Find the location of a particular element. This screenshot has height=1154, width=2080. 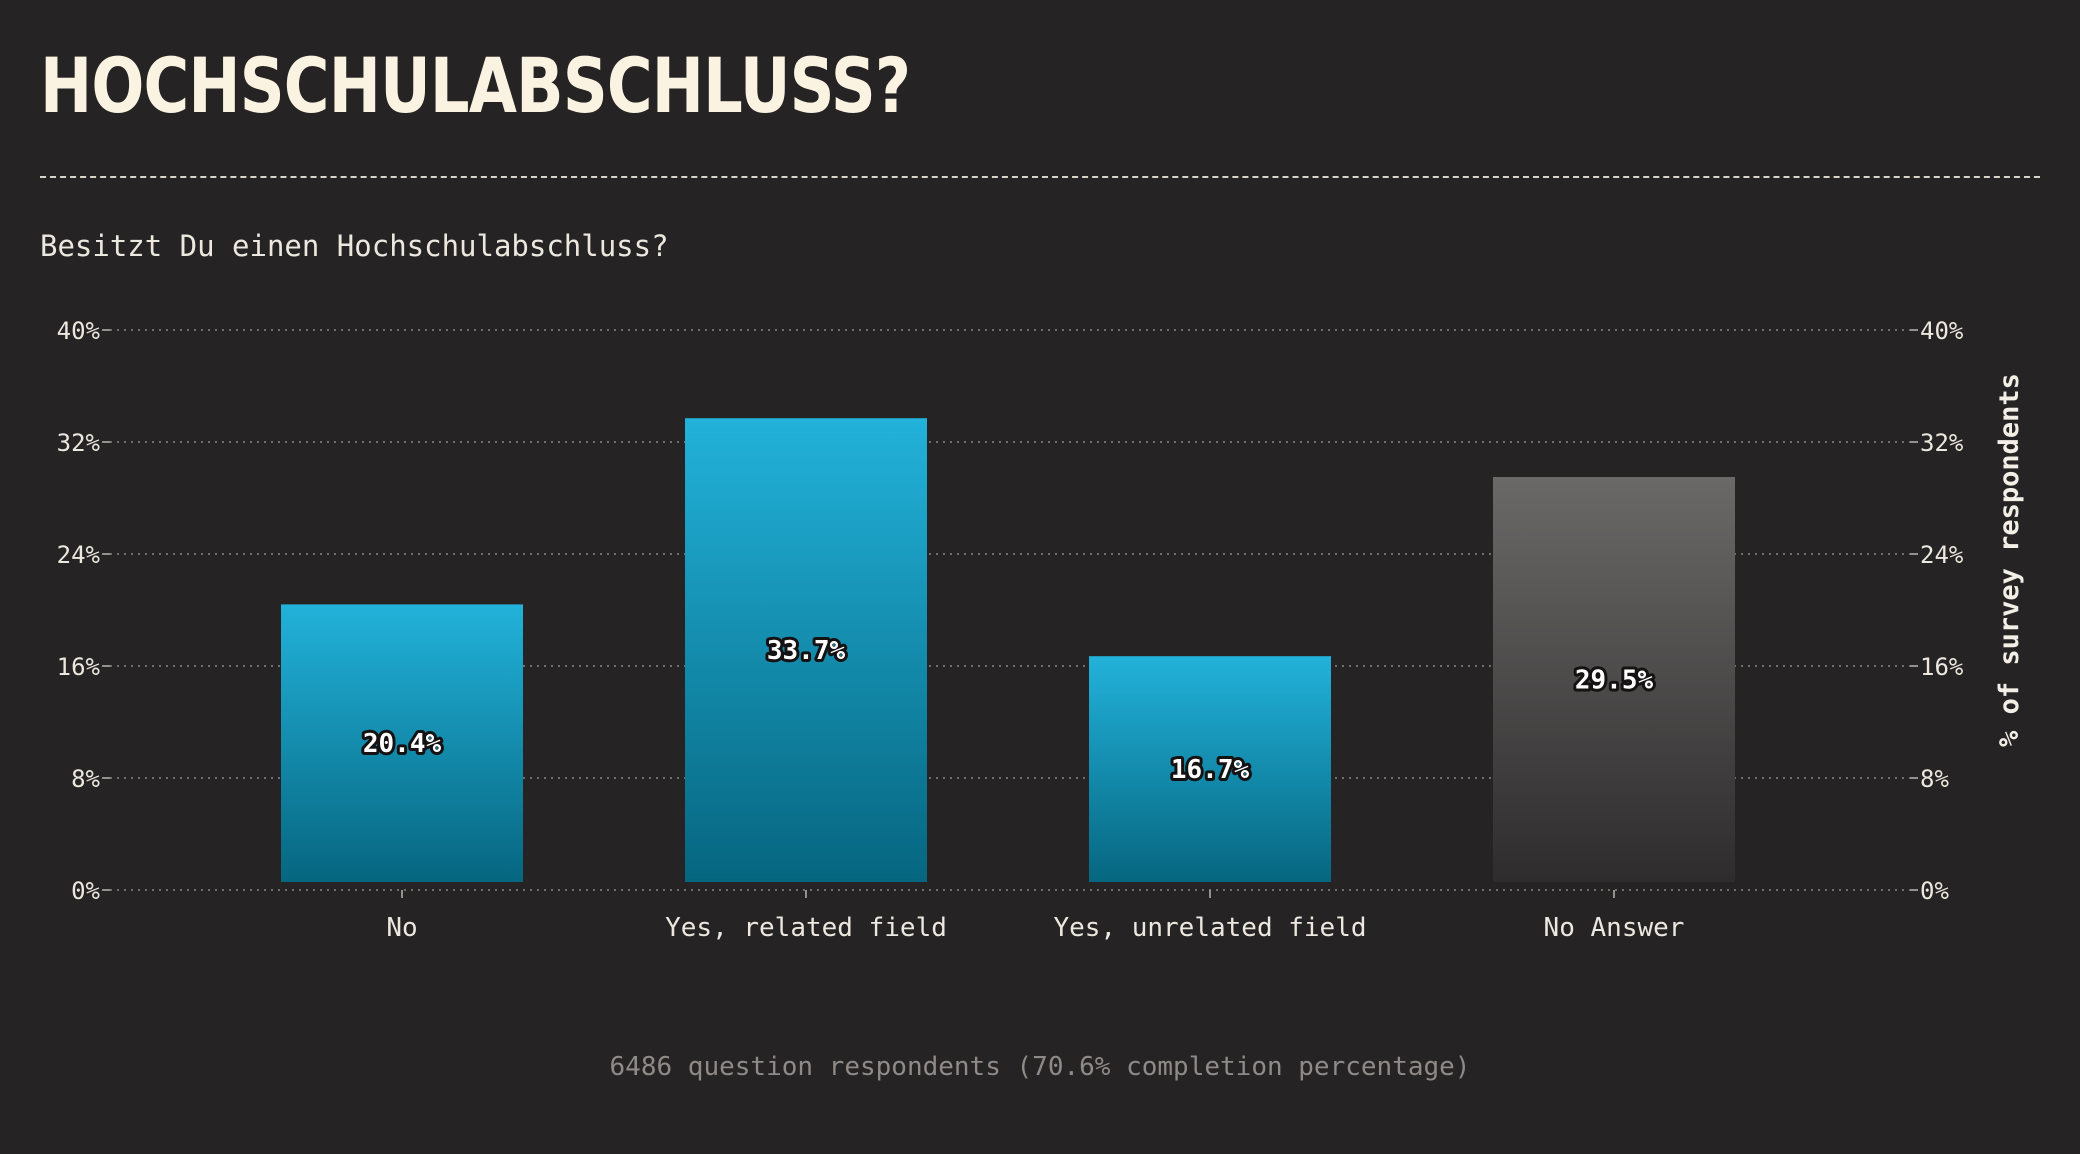

y-tick-label-right: 0% is located at coordinates (1934, 891).